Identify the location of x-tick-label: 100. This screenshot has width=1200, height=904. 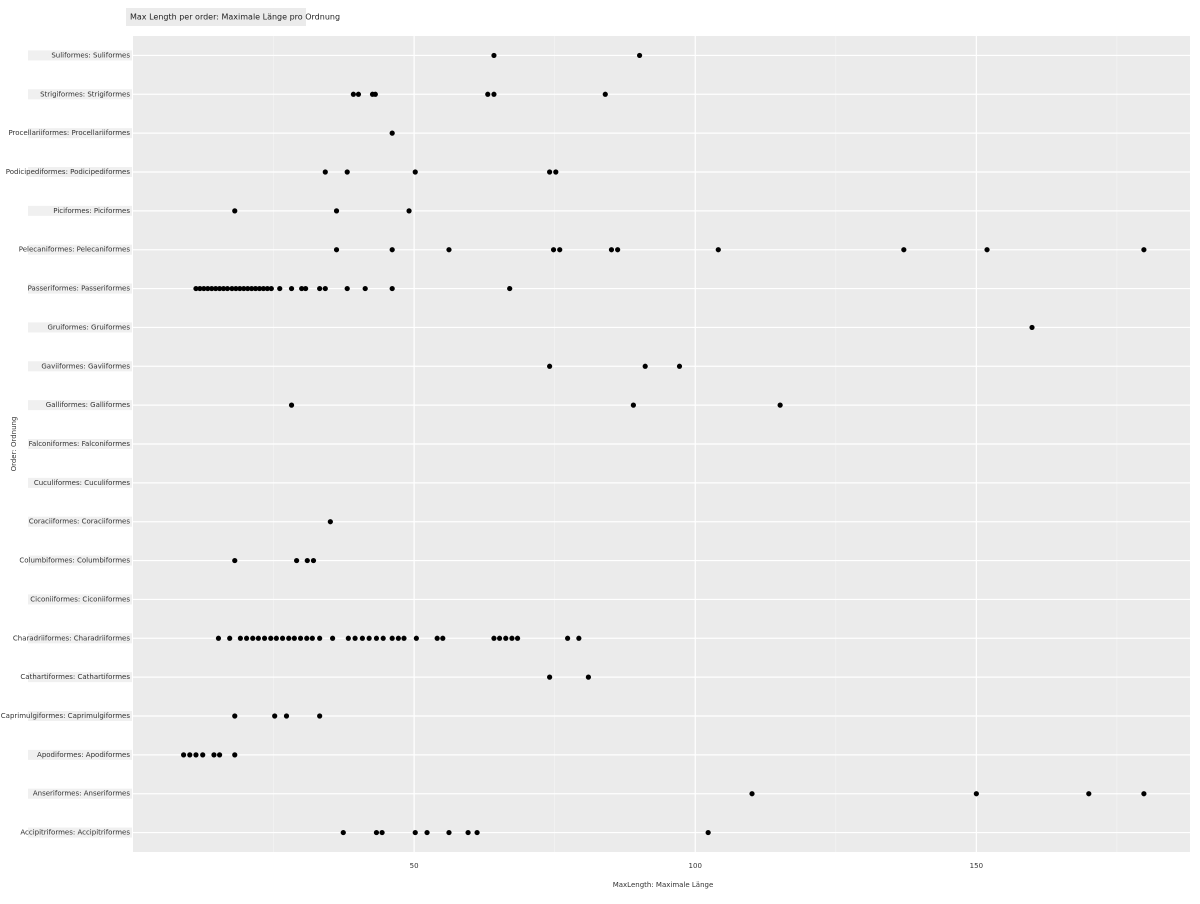
(695, 866).